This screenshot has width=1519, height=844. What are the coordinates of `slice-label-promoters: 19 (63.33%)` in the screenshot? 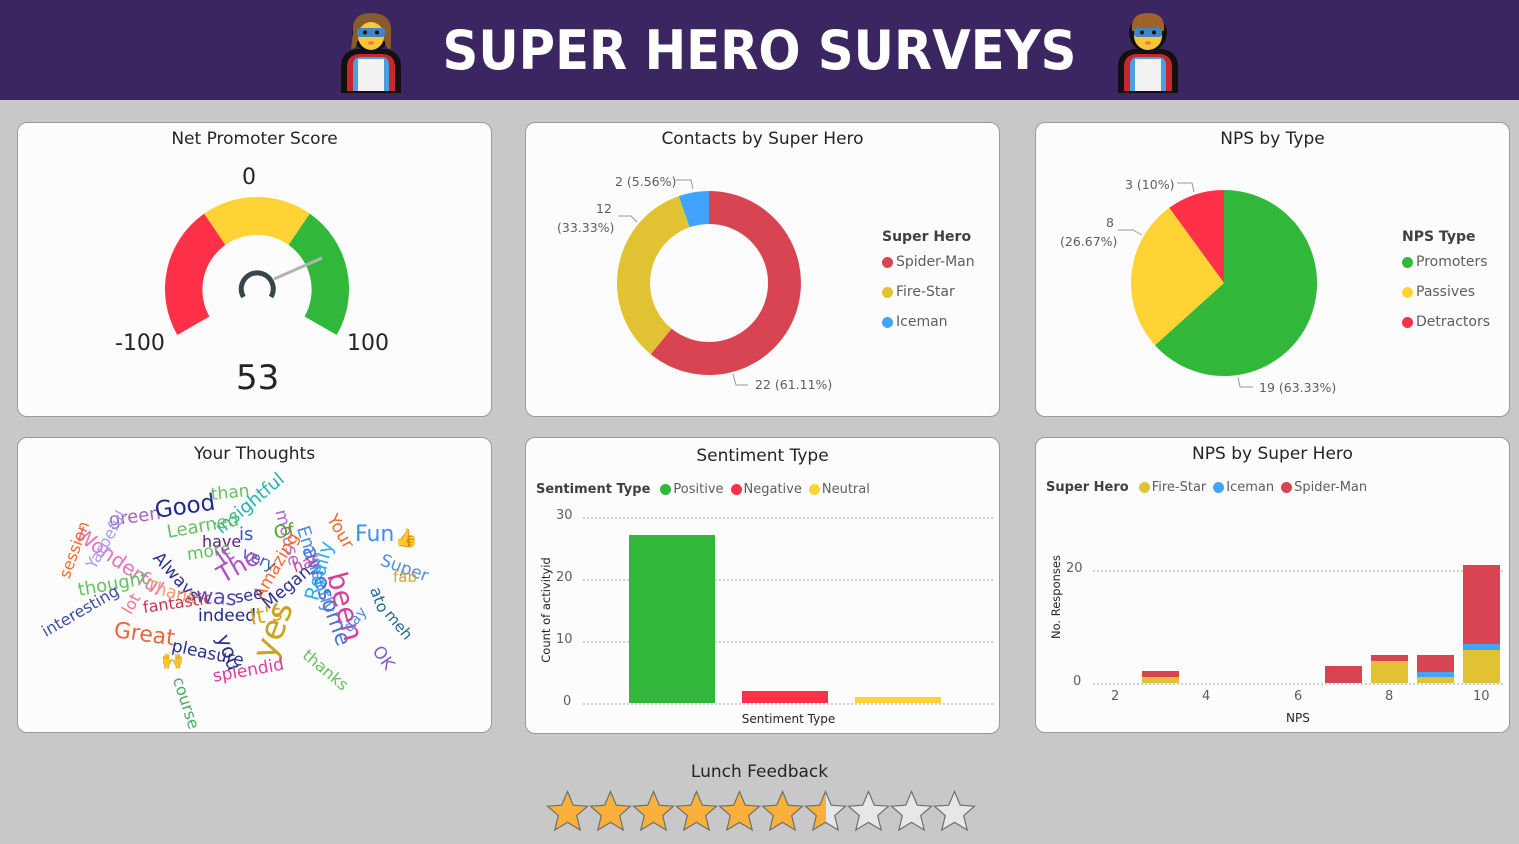 It's located at (1298, 387).